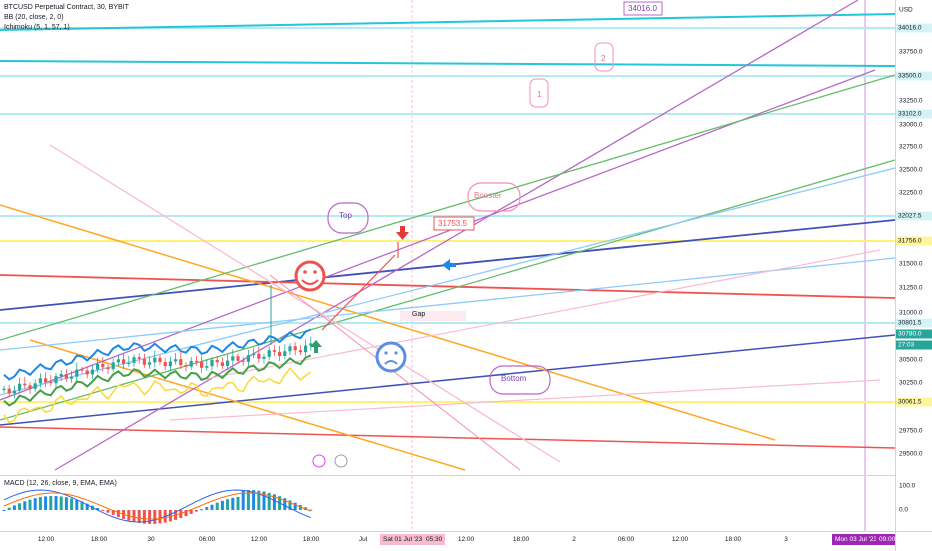 The height and width of the screenshot is (551, 932). Describe the element at coordinates (911, 454) in the screenshot. I see `price-tick: 29500.0` at that location.